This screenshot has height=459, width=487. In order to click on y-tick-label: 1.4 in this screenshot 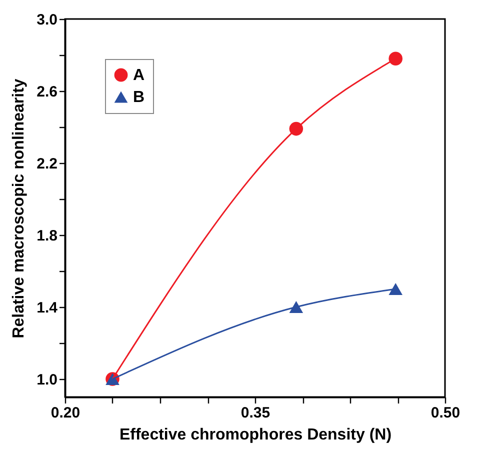, I will do `click(47, 308)`.